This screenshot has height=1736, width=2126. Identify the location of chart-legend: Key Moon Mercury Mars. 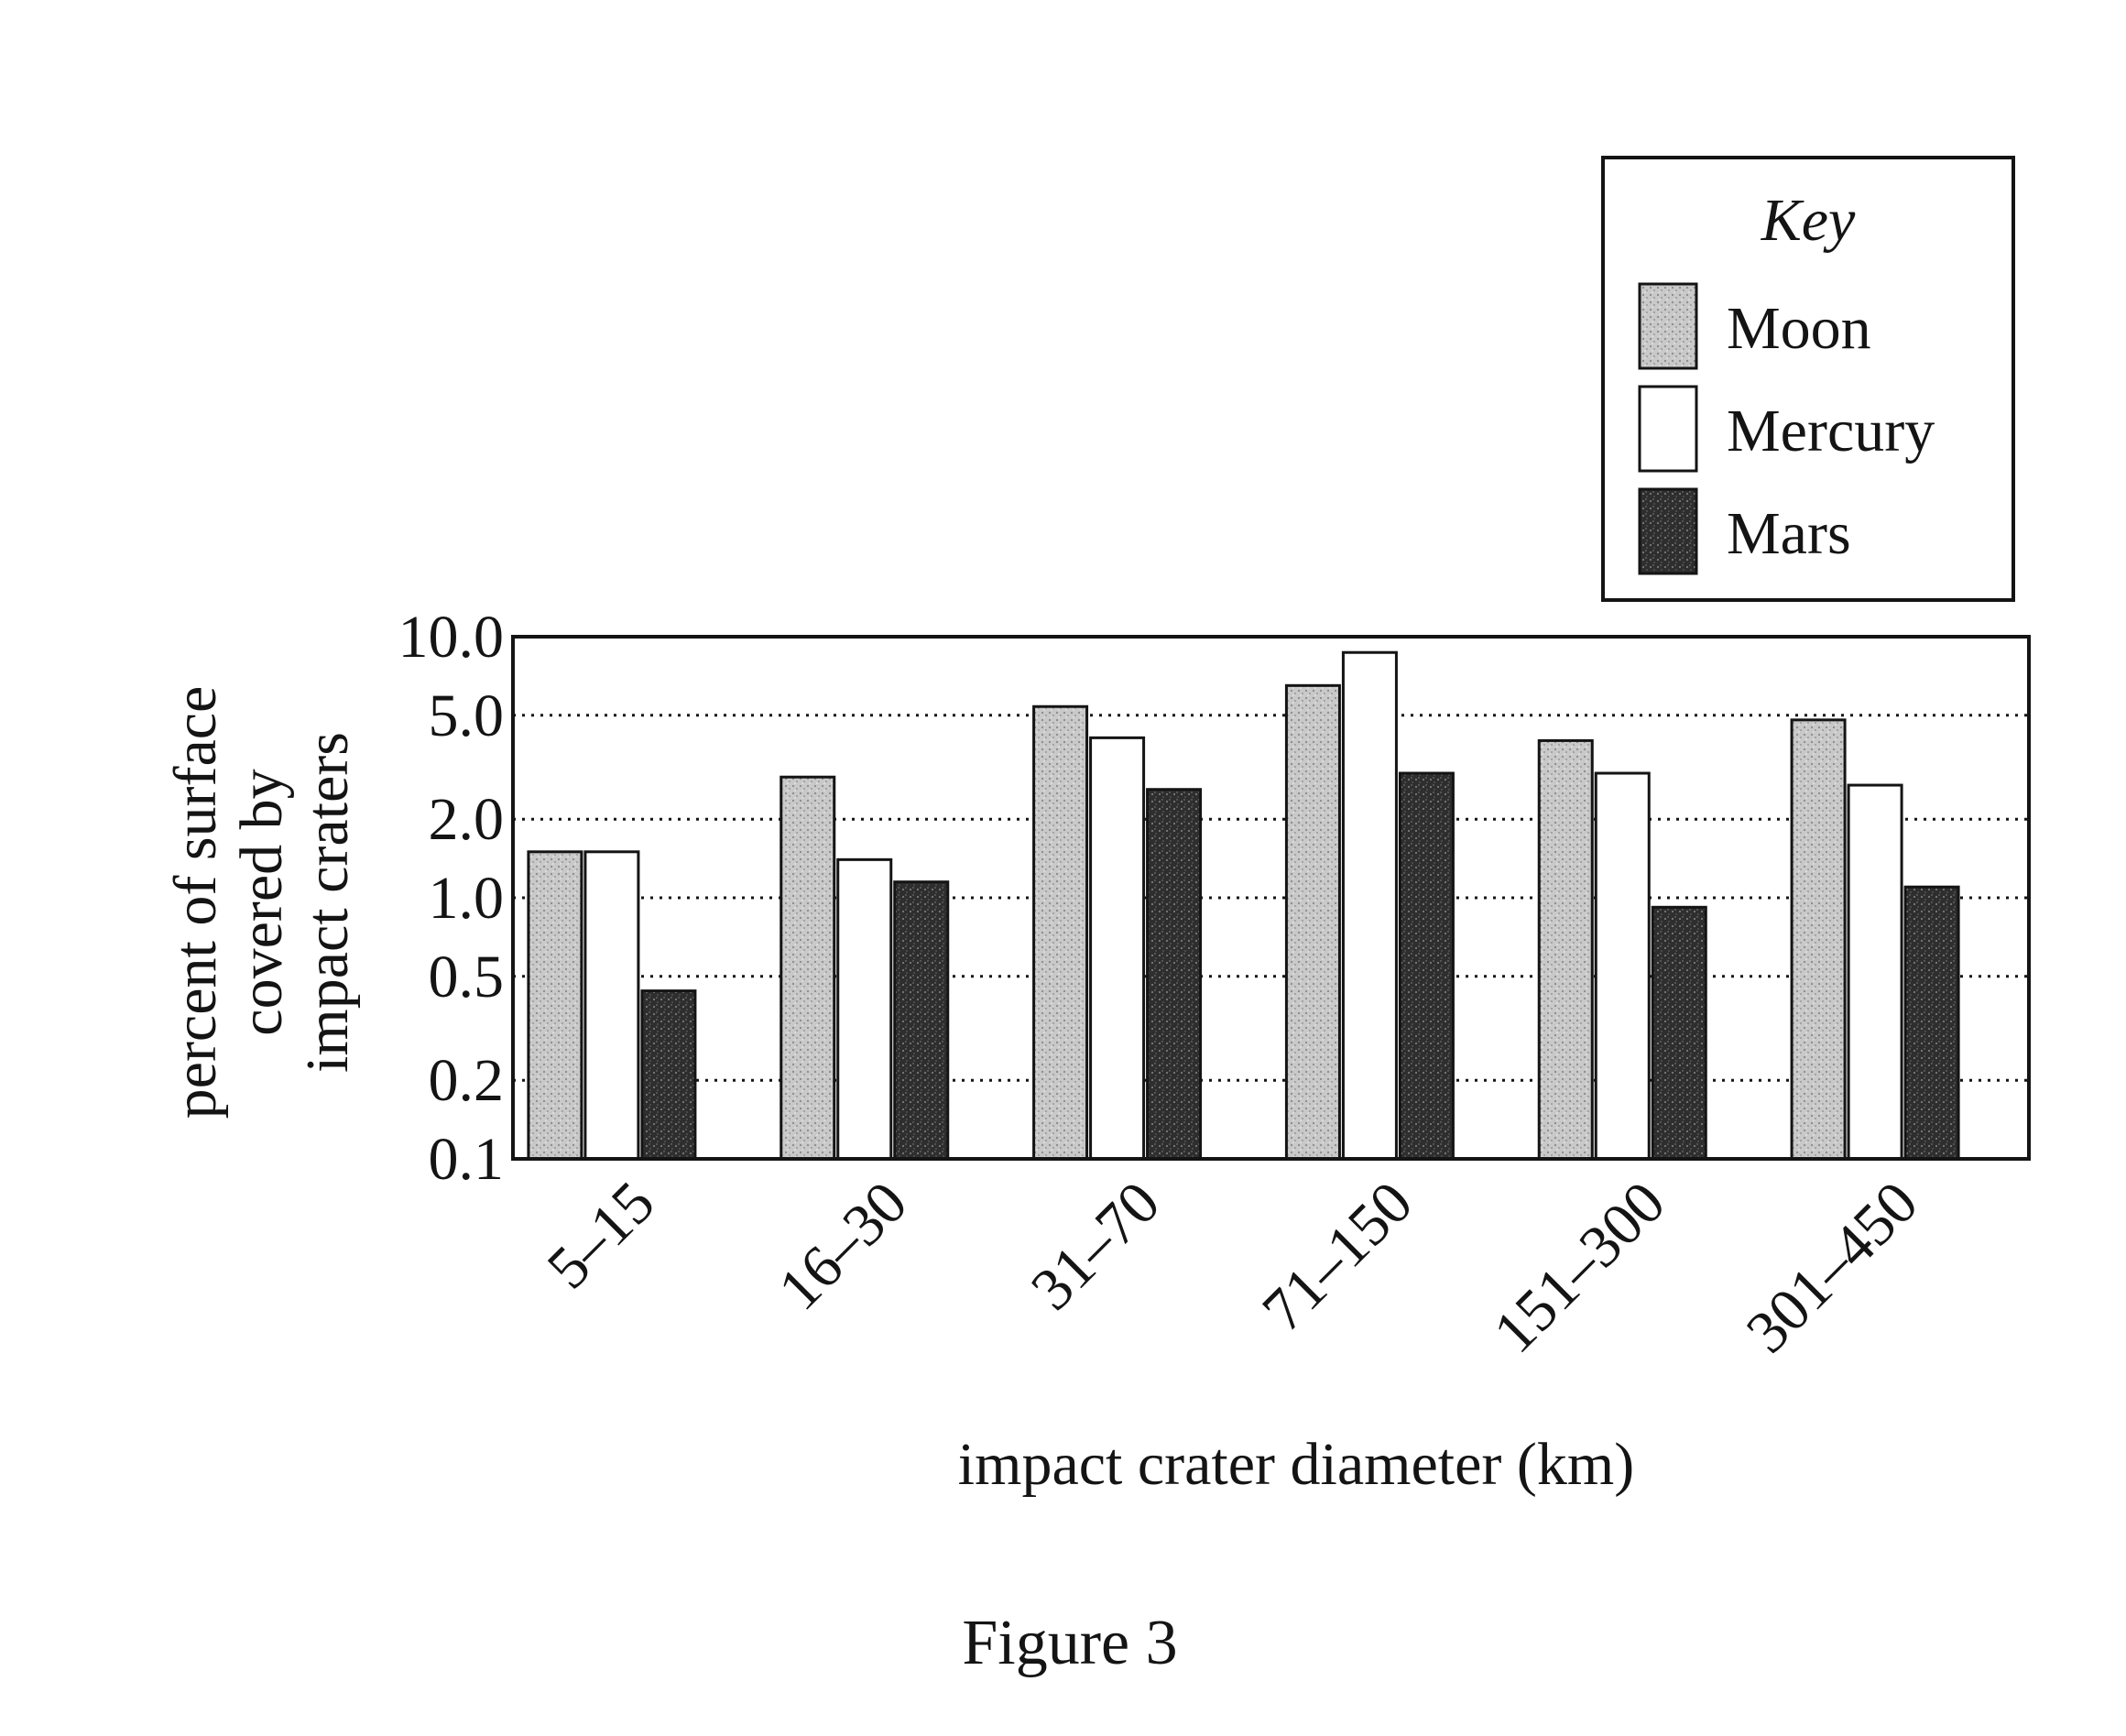
(1808, 379).